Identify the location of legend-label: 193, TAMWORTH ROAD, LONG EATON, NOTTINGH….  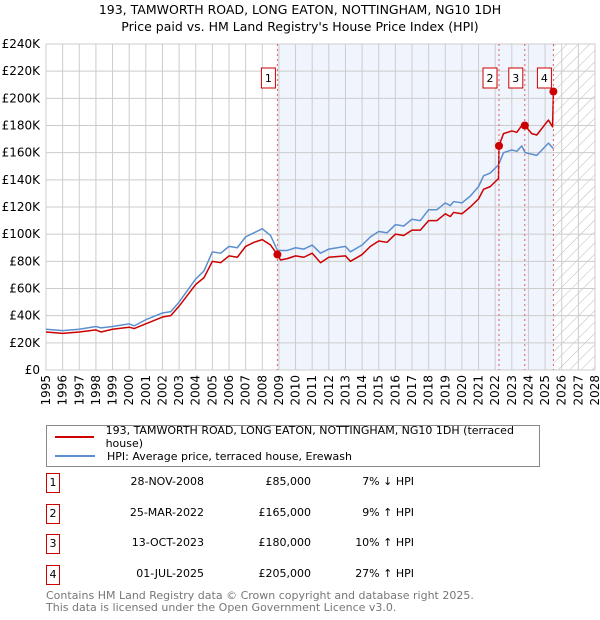
(309, 437).